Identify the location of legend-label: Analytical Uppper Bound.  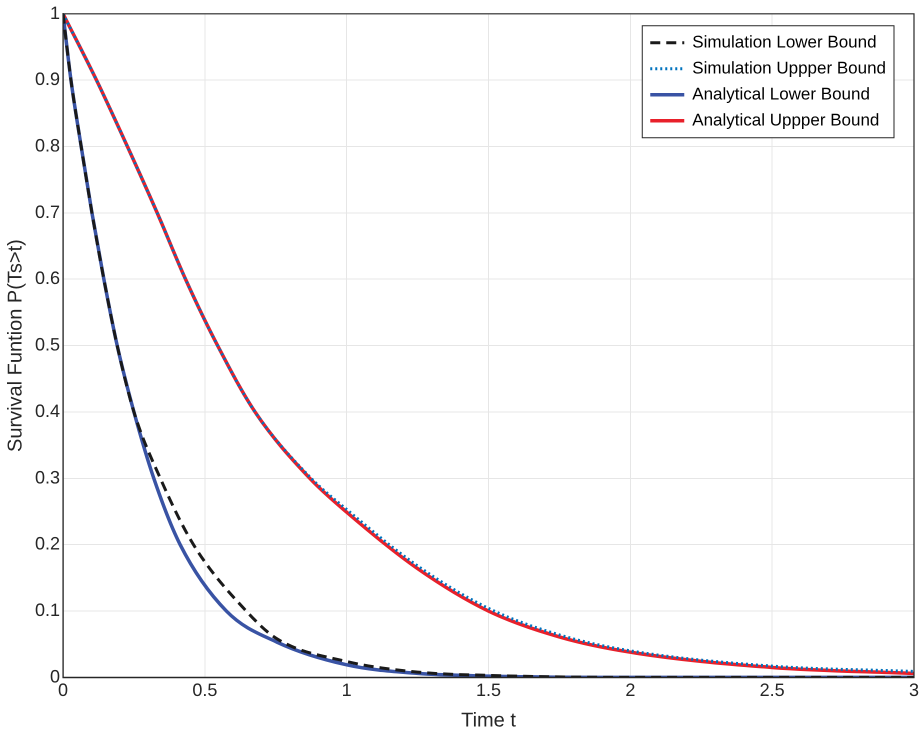
(786, 120).